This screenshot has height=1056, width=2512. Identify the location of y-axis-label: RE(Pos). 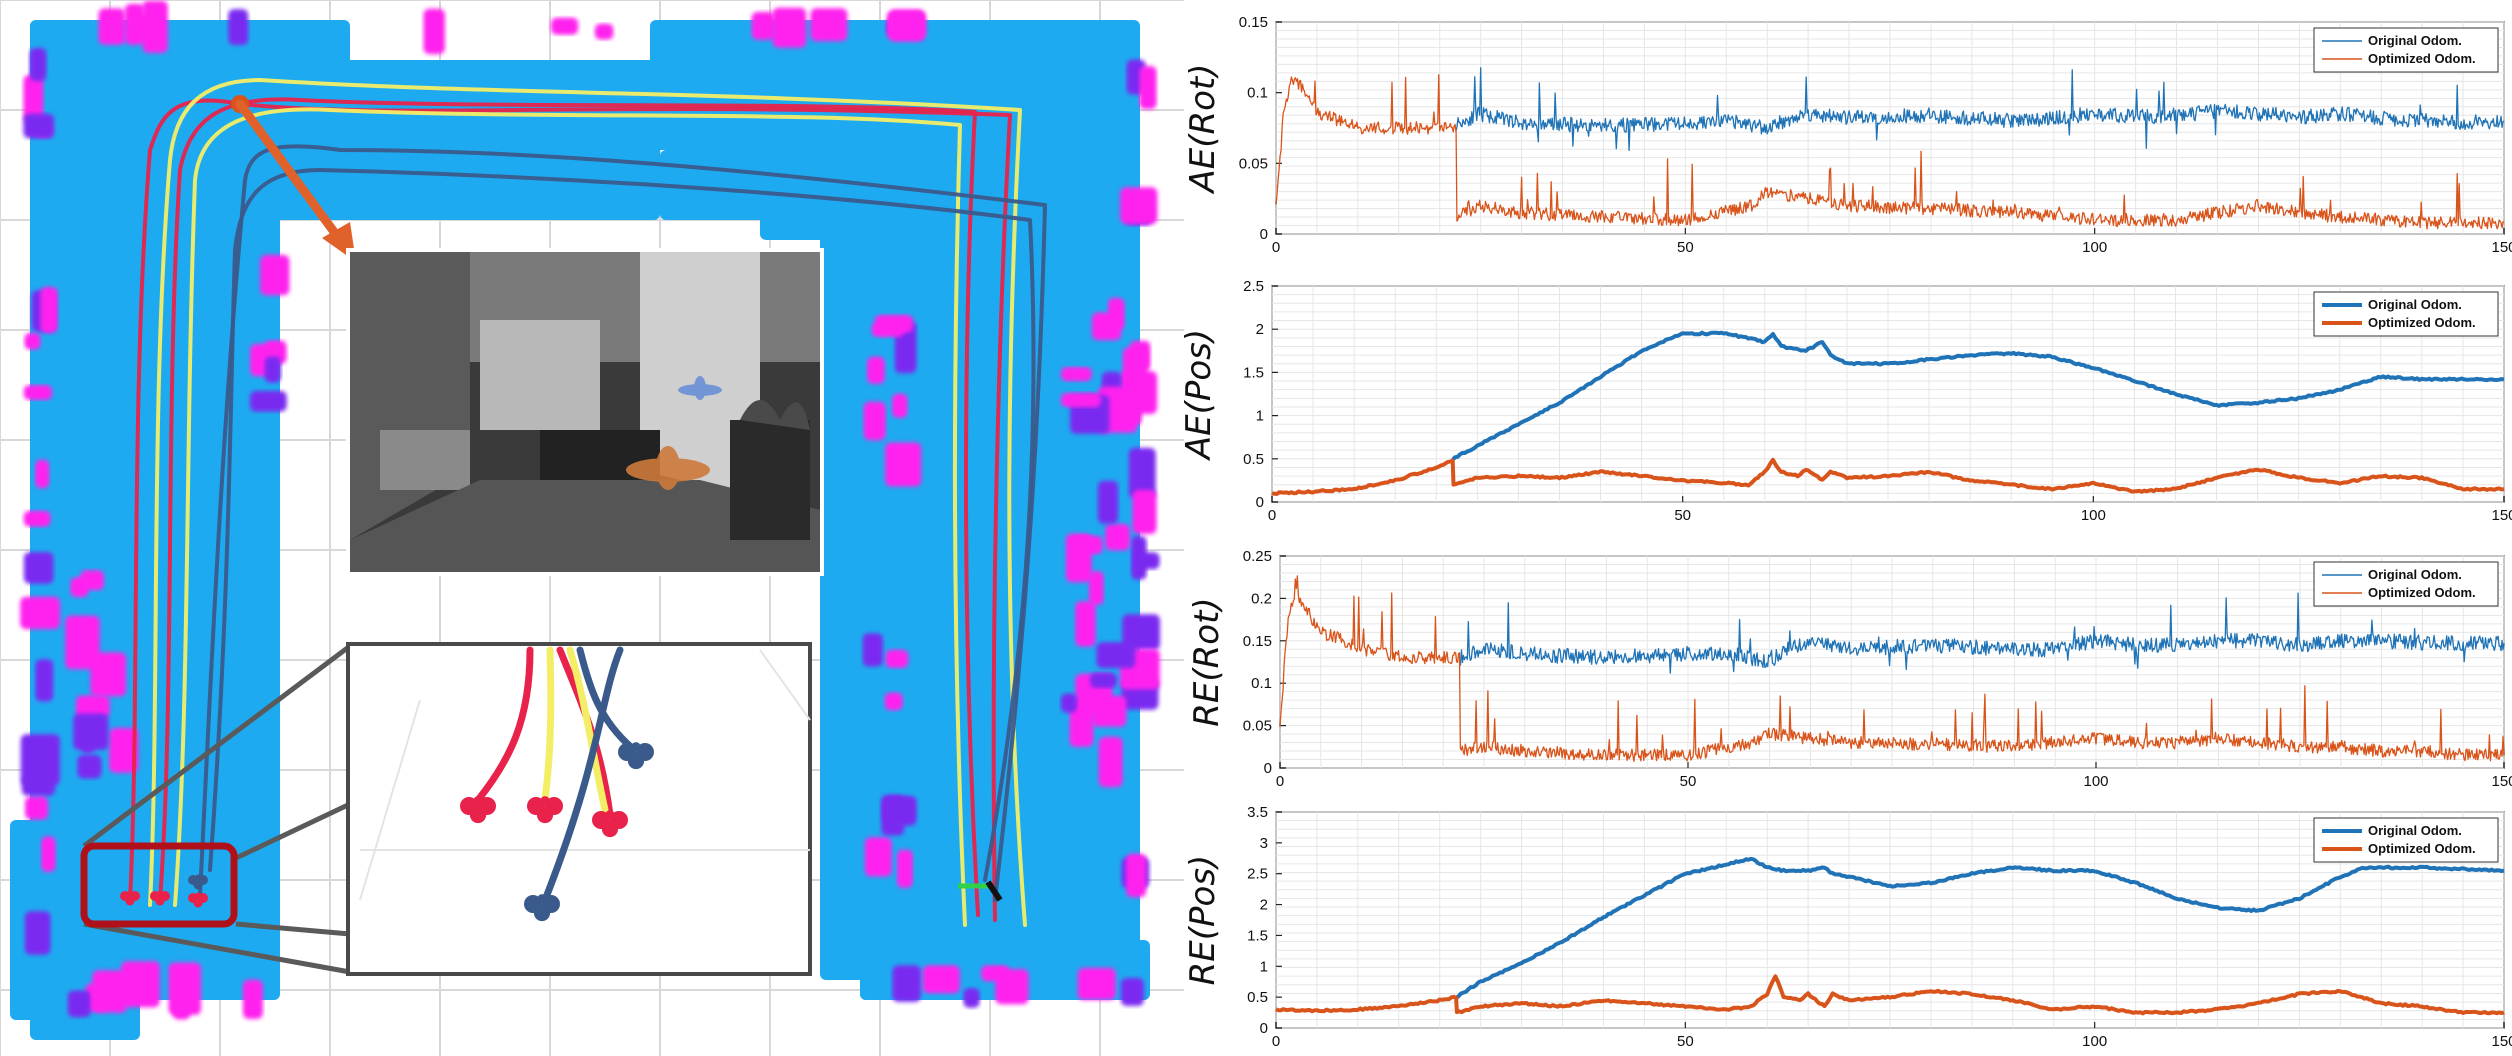
(1203, 920).